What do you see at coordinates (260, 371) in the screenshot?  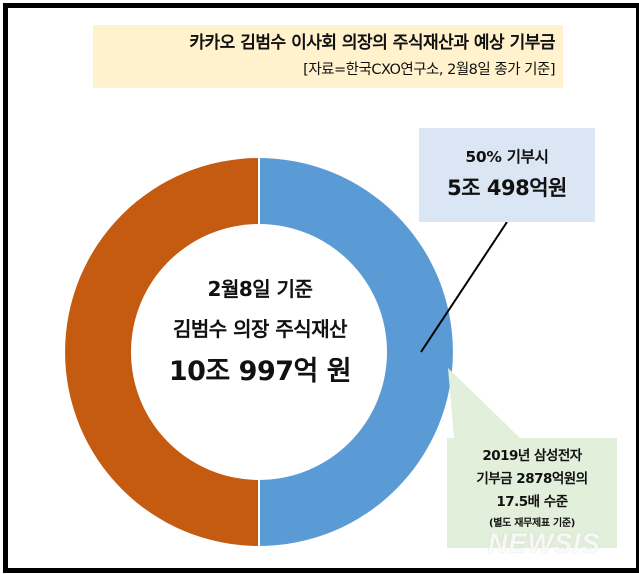 I see `center-total: 10조 997억 원` at bounding box center [260, 371].